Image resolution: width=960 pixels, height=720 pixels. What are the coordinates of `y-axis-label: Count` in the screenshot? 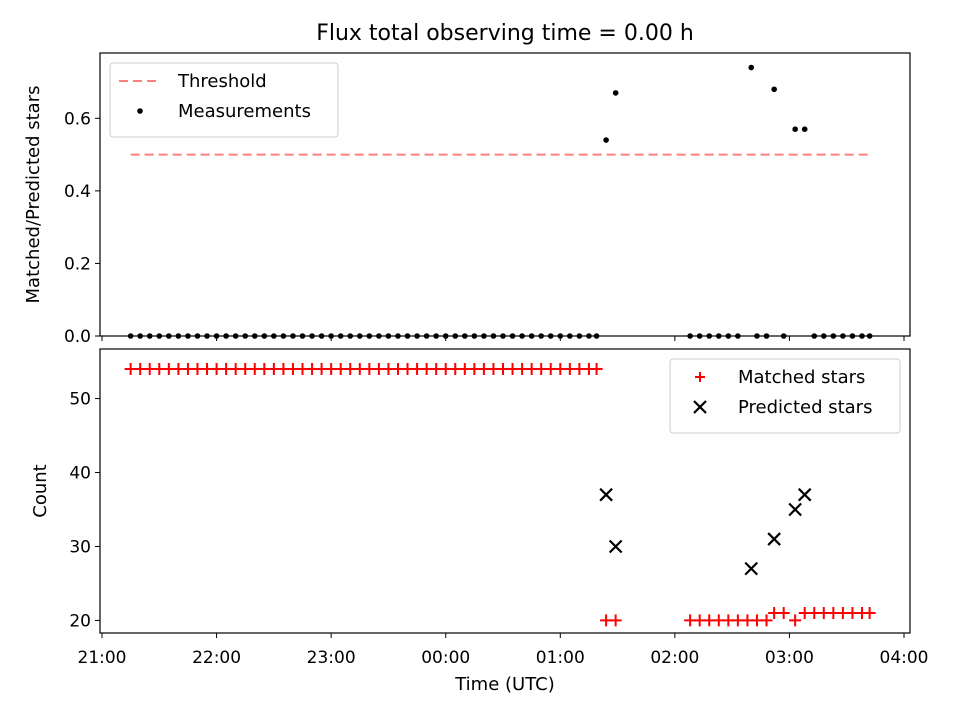 It's located at (40, 490).